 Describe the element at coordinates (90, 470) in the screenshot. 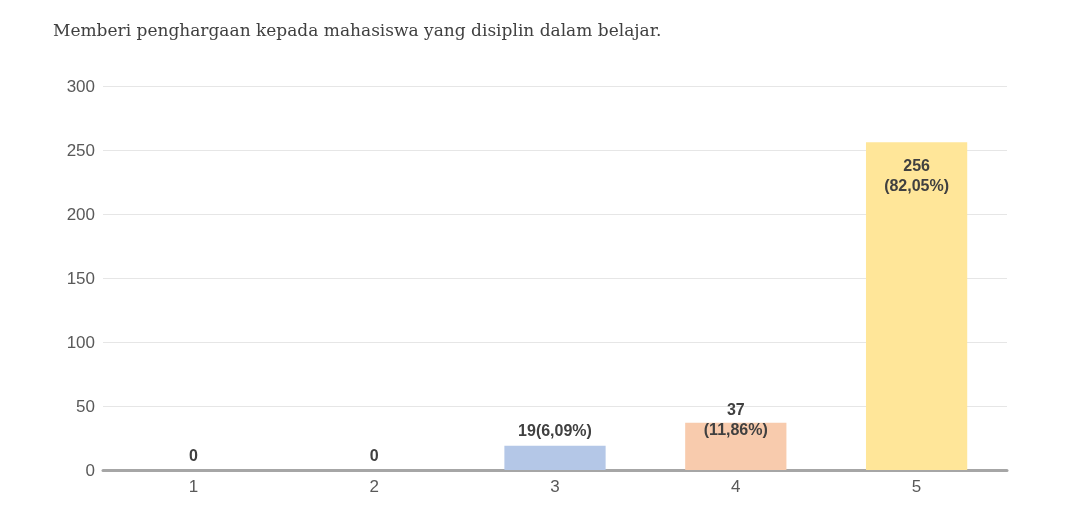

I see `y-tick-label: 0` at that location.